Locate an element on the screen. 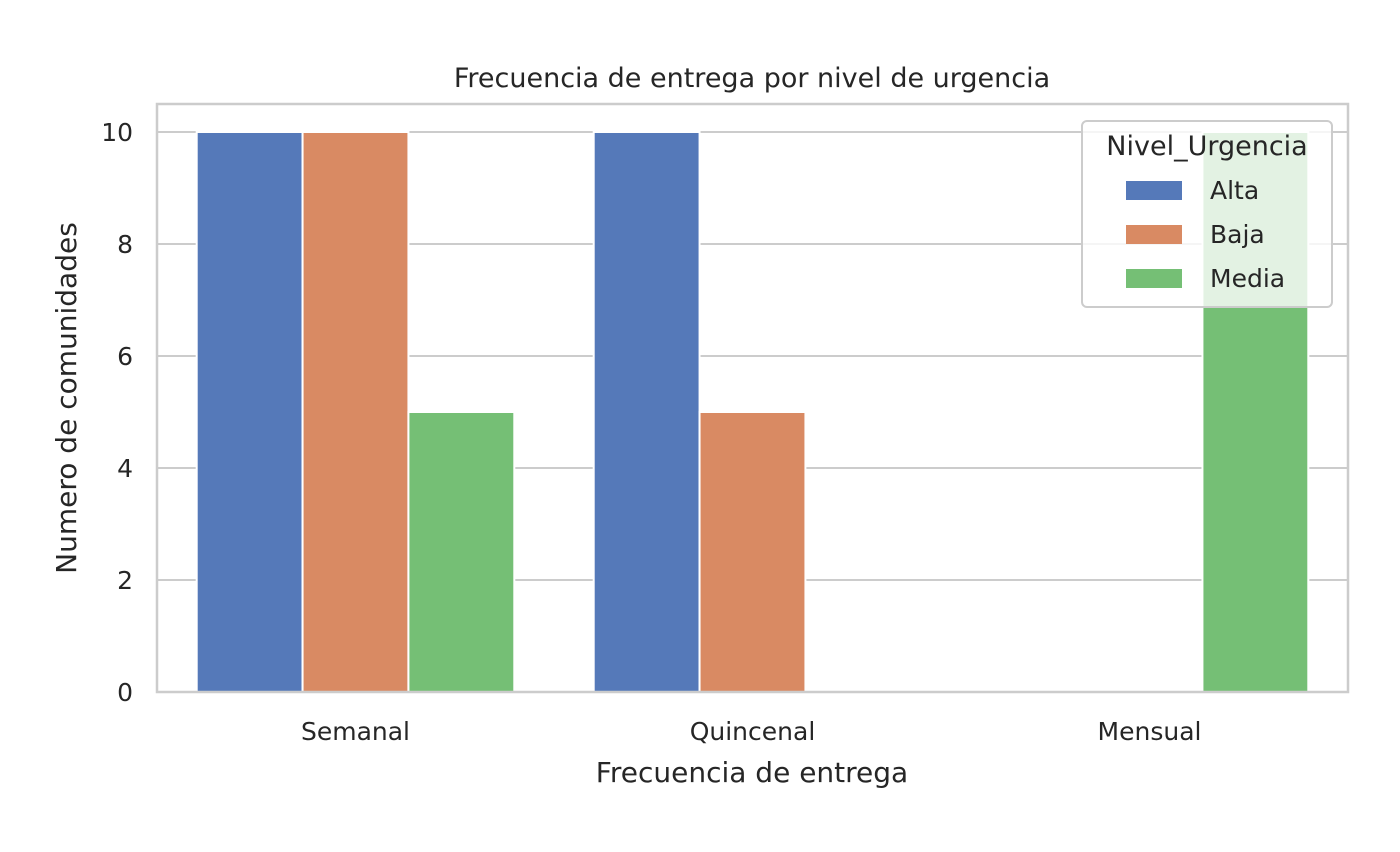  y-tick-label: 8 is located at coordinates (125, 244).